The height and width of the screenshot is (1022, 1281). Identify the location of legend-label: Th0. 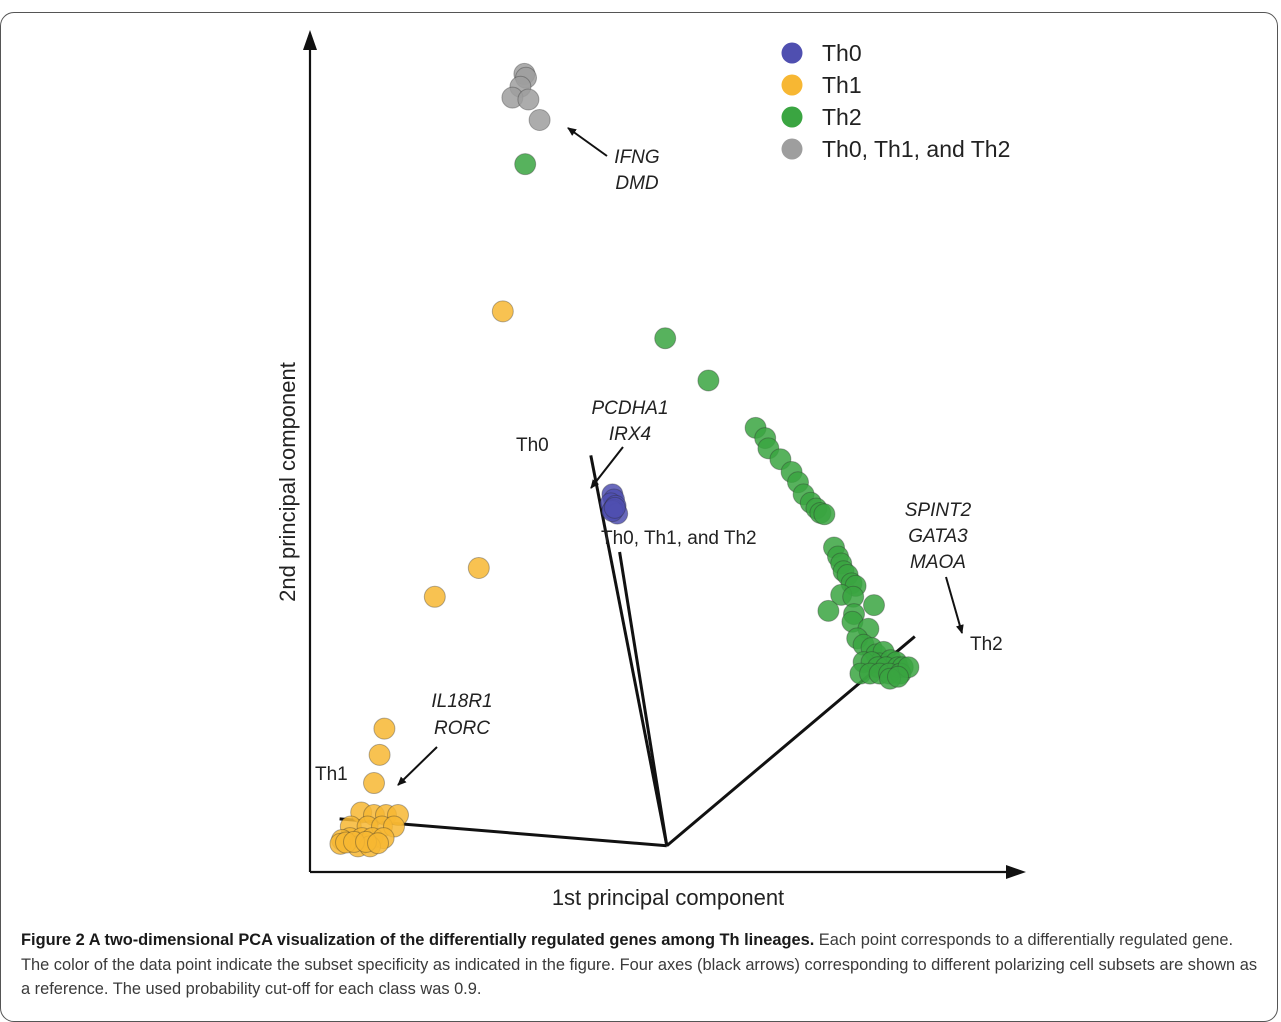
(842, 53).